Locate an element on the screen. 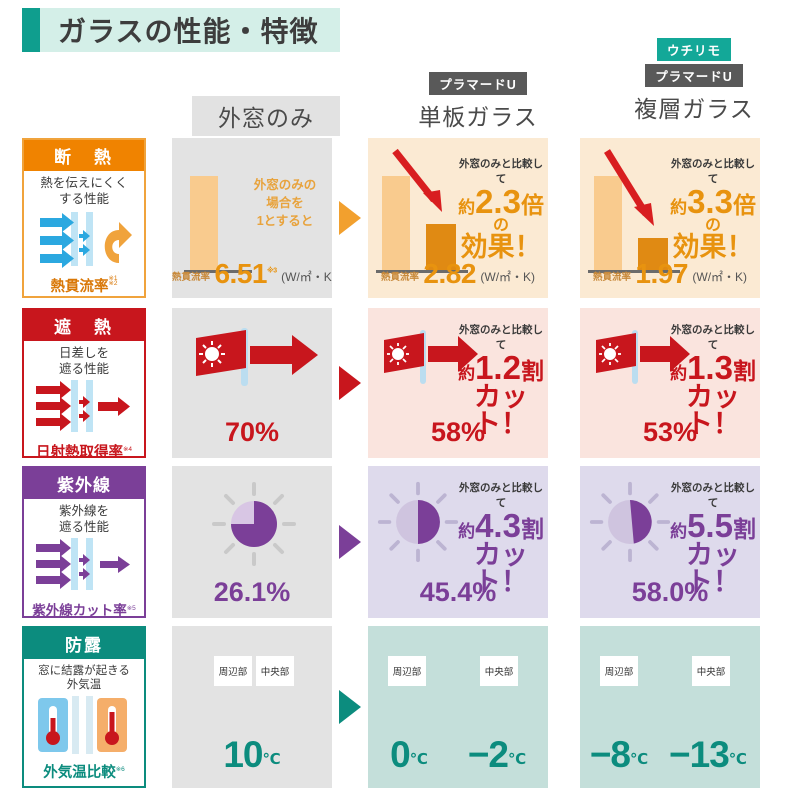 The width and height of the screenshot is (800, 800). compare-block-uv-double: 外窓のみと比較して 約5.5割 カット！ is located at coordinates (713, 538).